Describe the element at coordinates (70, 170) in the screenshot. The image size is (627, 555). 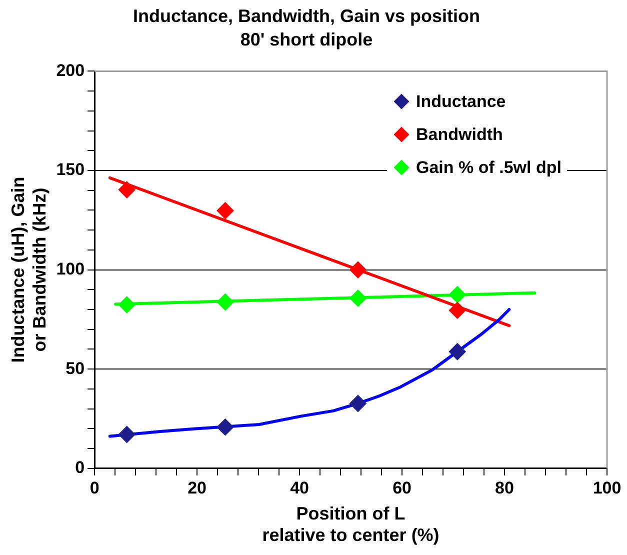
I see `y-tick-label: 150` at that location.